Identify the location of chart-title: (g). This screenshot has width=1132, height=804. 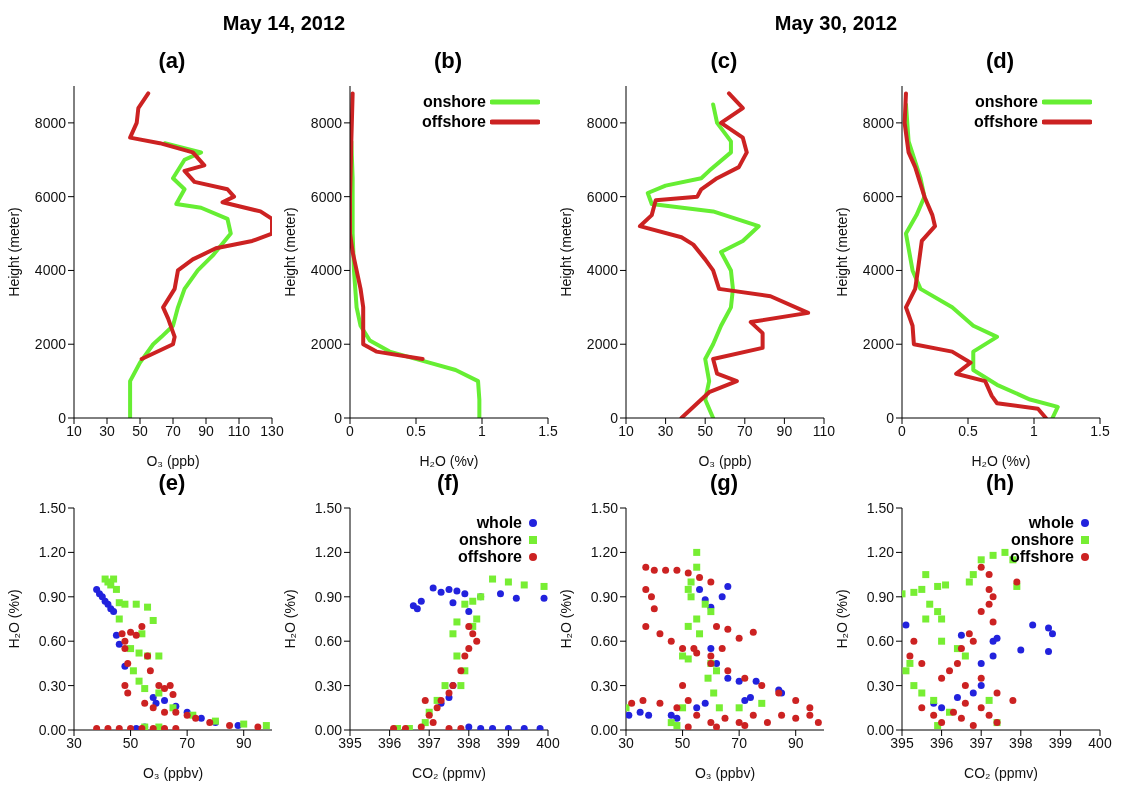
(724, 483).